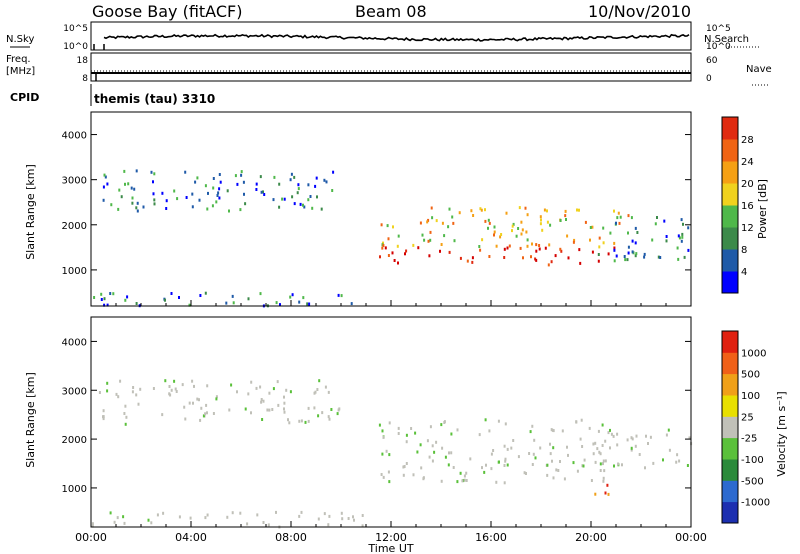 The height and width of the screenshot is (554, 800). What do you see at coordinates (18, 59) in the screenshot?
I see `freq-label: Freq.` at bounding box center [18, 59].